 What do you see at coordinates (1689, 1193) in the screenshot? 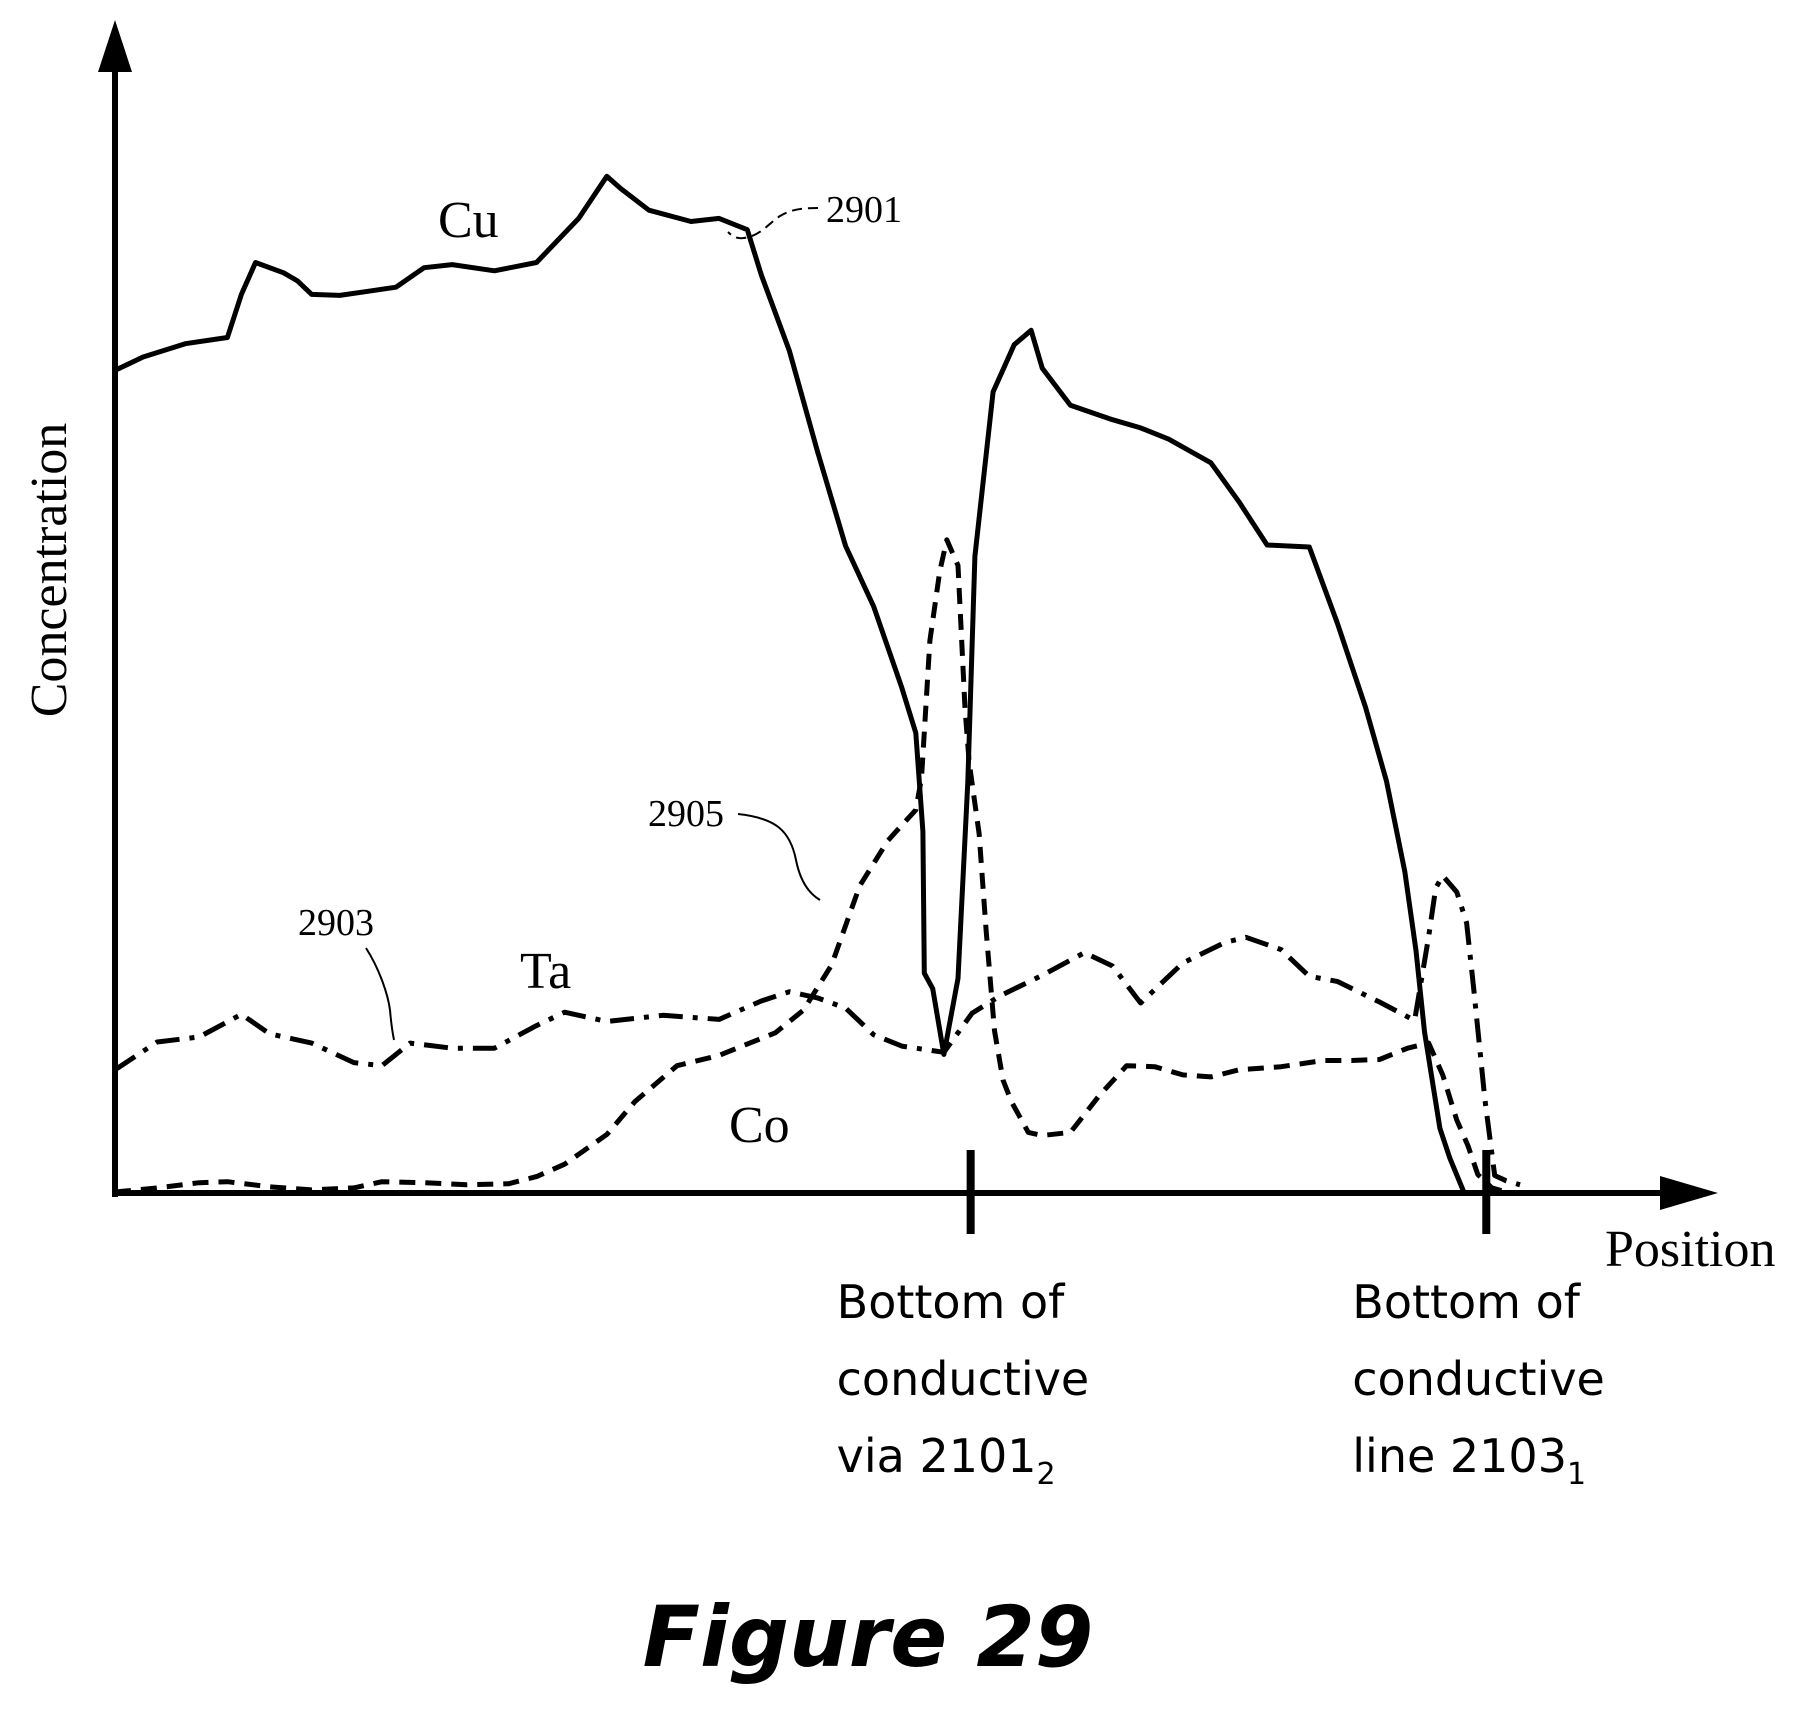
I see `x-axis-arrowhead` at bounding box center [1689, 1193].